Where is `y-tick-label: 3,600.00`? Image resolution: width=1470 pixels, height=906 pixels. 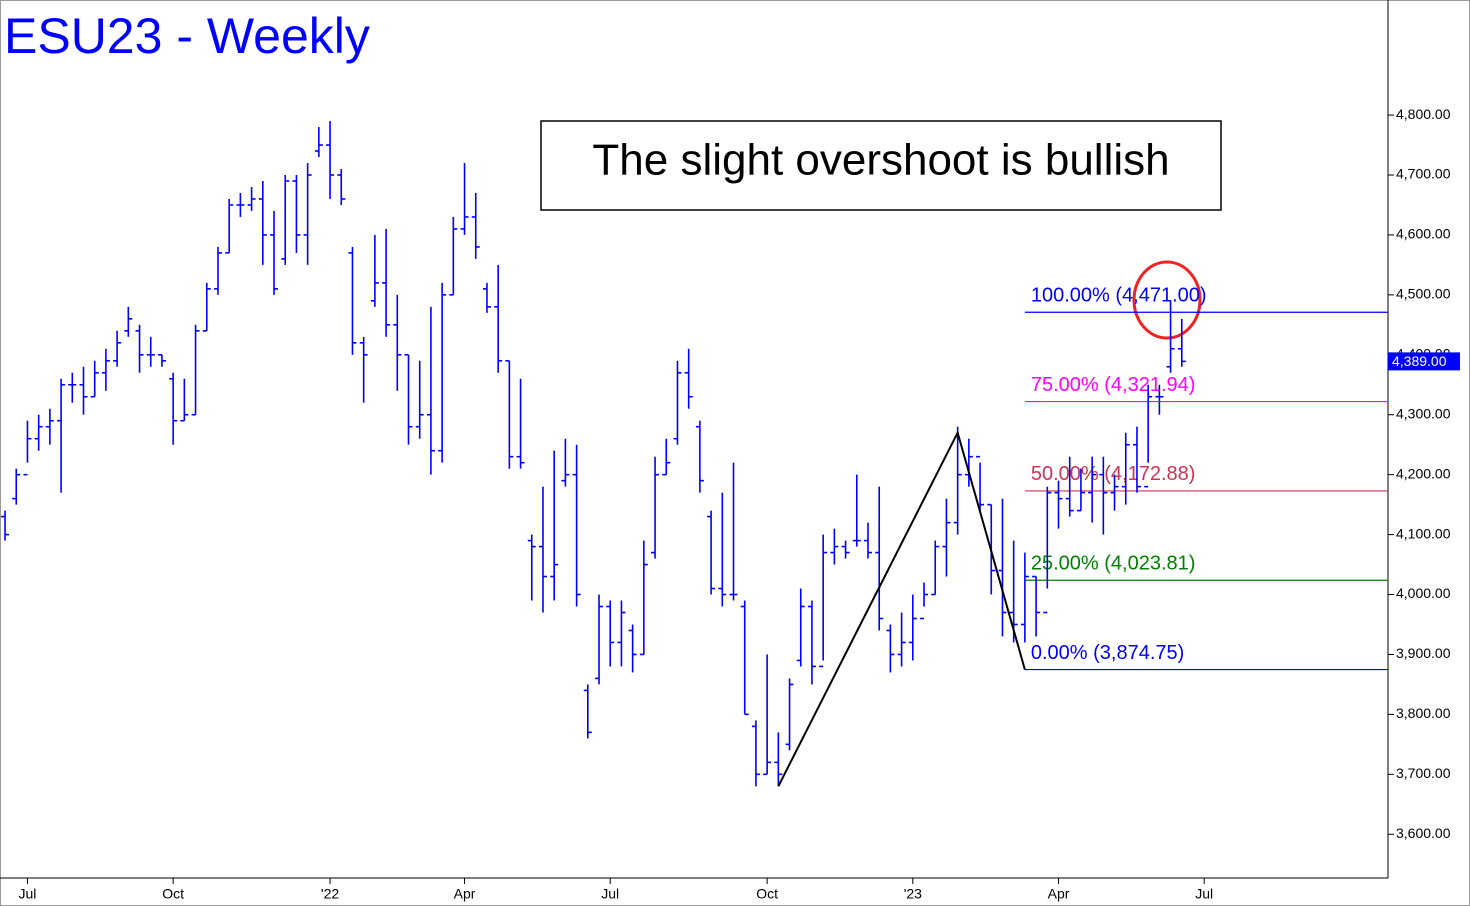
y-tick-label: 3,600.00 is located at coordinates (1423, 833).